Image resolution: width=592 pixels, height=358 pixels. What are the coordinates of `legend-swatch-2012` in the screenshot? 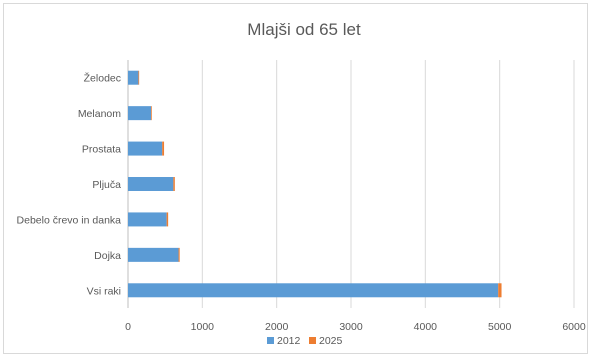 It's located at (270, 340).